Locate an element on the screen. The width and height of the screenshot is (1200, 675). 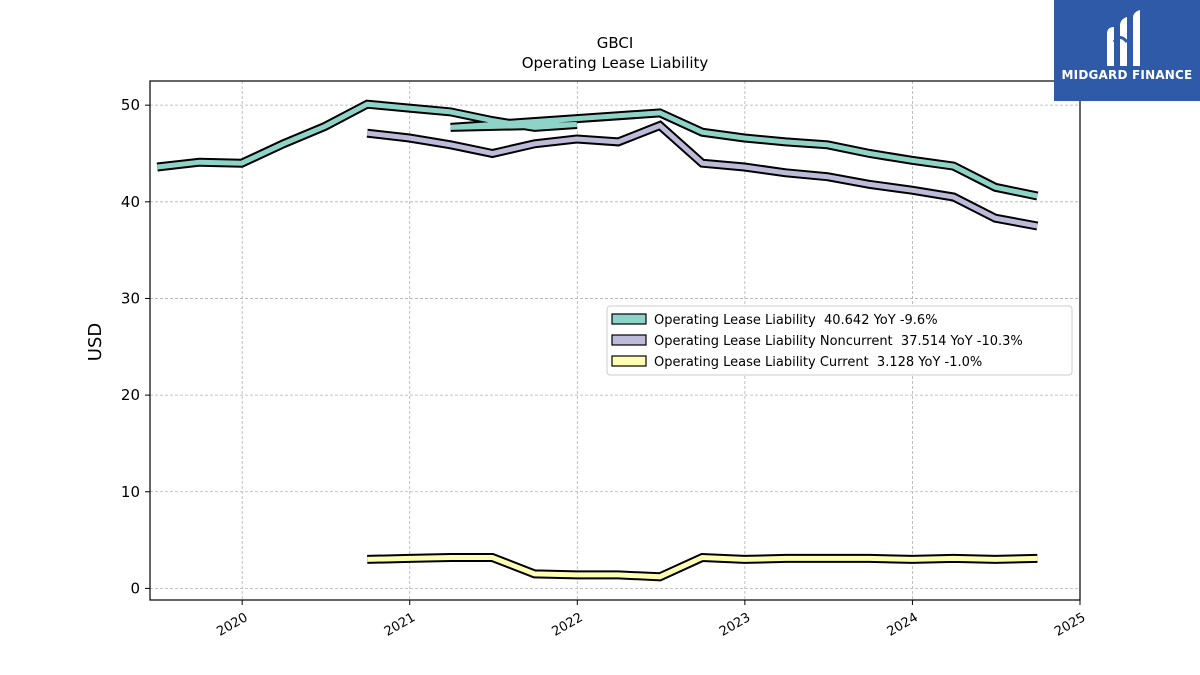
series-line-outline is located at coordinates (702, 175).